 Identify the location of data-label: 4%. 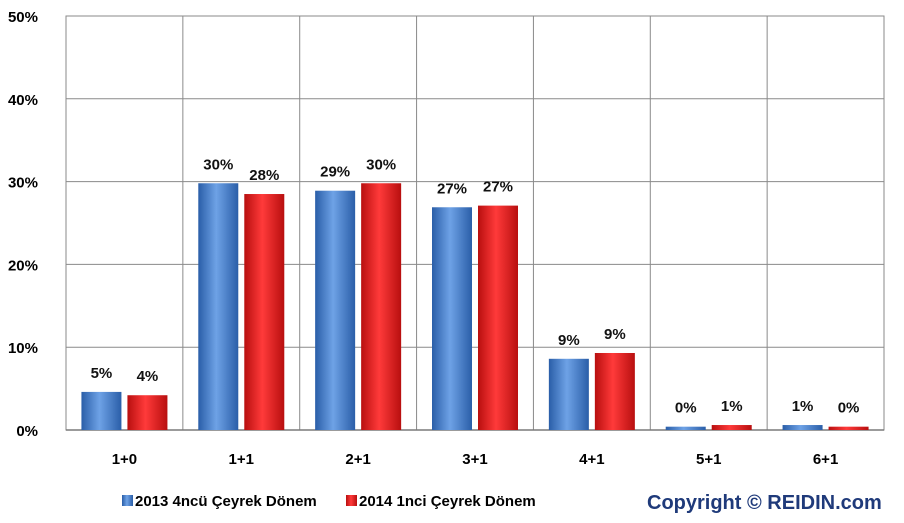
(148, 376).